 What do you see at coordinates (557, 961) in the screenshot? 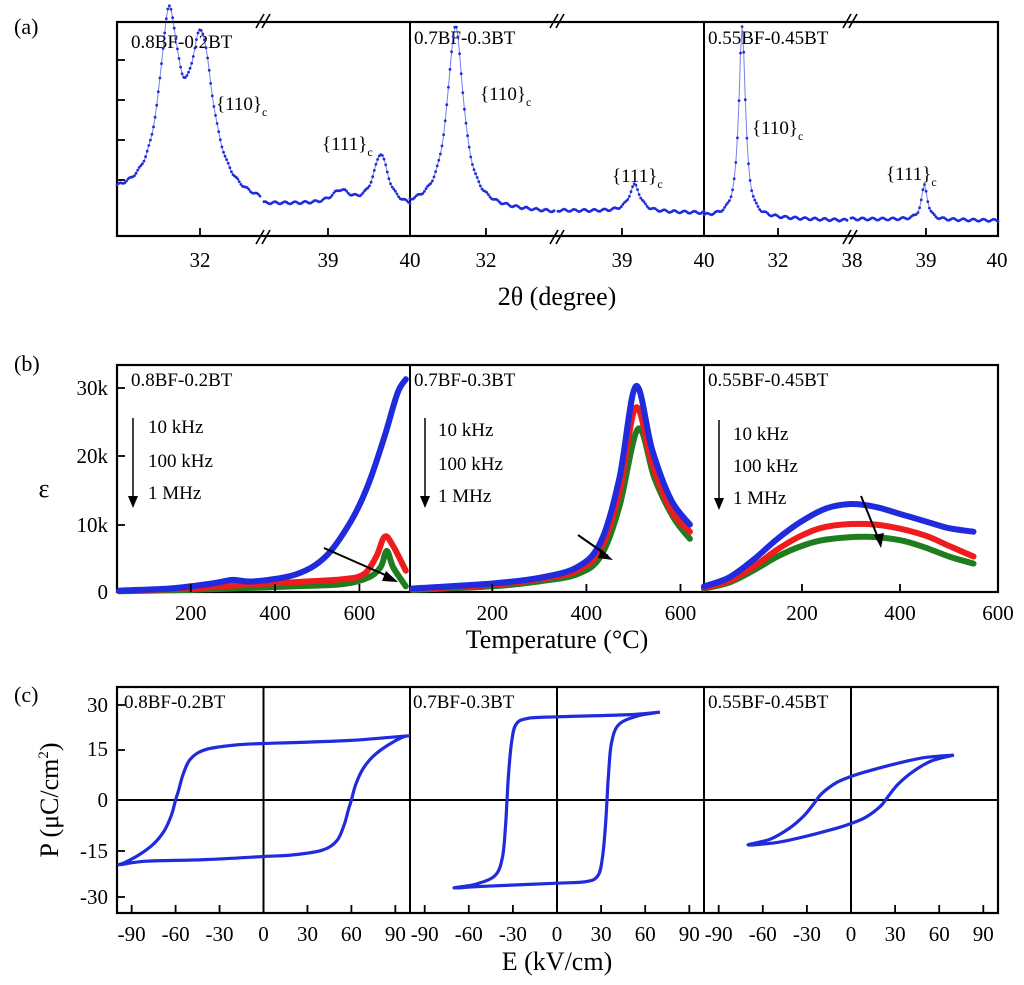
I see `x-axis-label: E (kV/cm)` at bounding box center [557, 961].